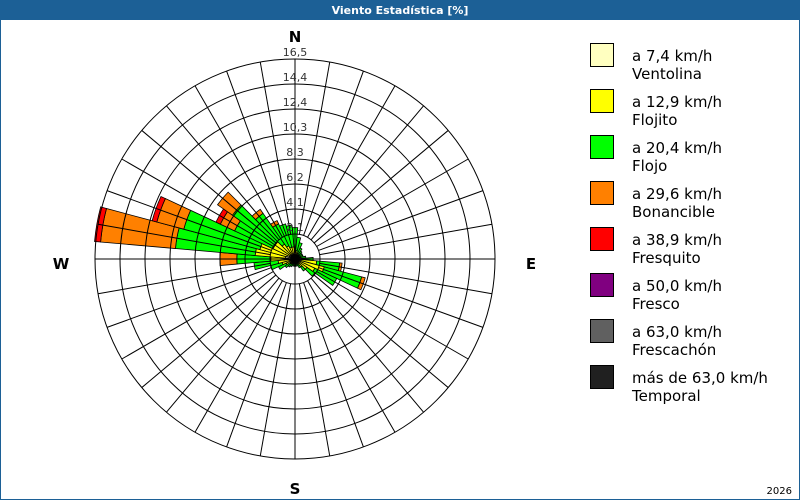 The width and height of the screenshot is (800, 500). What do you see at coordinates (295, 152) in the screenshot?
I see `ring-label: 8,3` at bounding box center [295, 152].